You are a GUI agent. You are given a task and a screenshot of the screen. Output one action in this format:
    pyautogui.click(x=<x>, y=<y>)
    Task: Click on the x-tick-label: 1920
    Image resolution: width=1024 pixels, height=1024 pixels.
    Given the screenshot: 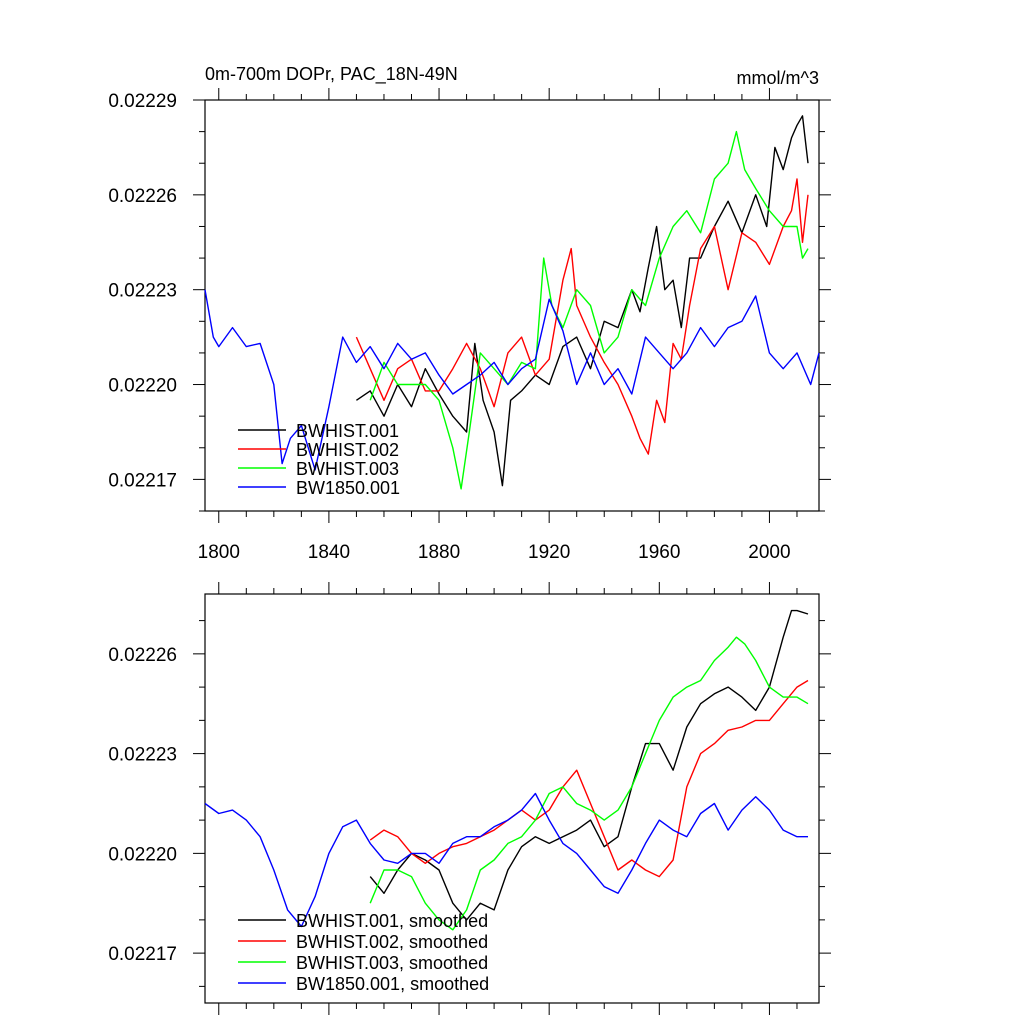 What is the action you would take?
    pyautogui.click(x=549, y=552)
    